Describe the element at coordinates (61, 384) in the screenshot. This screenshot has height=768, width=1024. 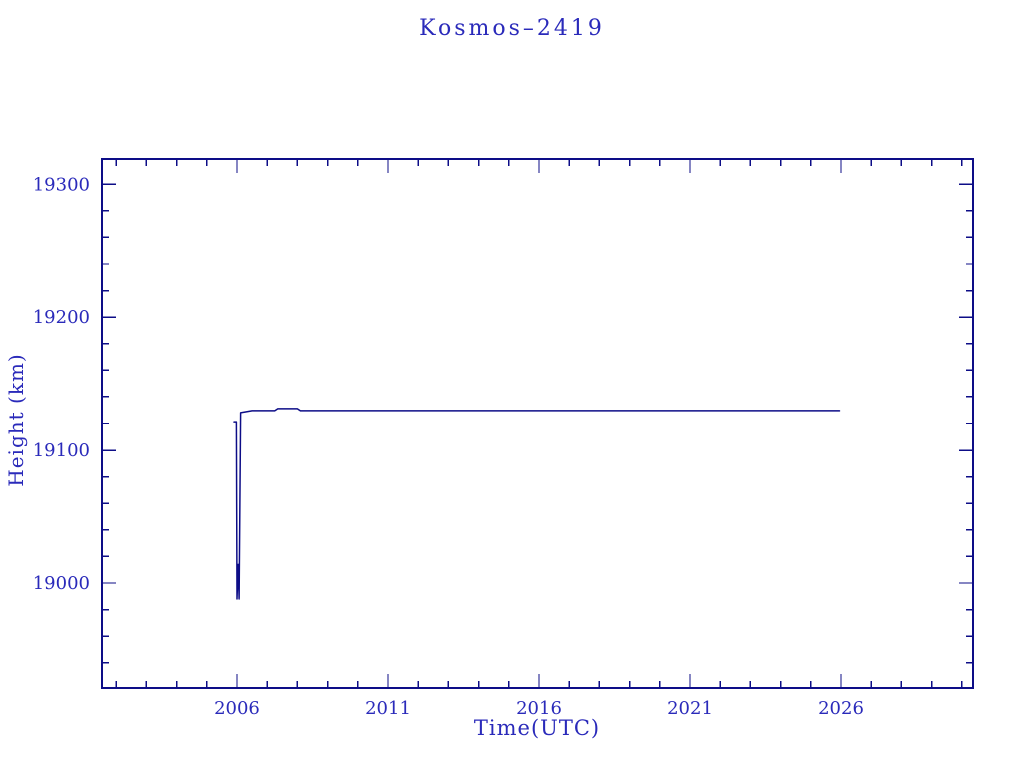
I see `y-tick-labels: 19000 19100 19200 19300` at that location.